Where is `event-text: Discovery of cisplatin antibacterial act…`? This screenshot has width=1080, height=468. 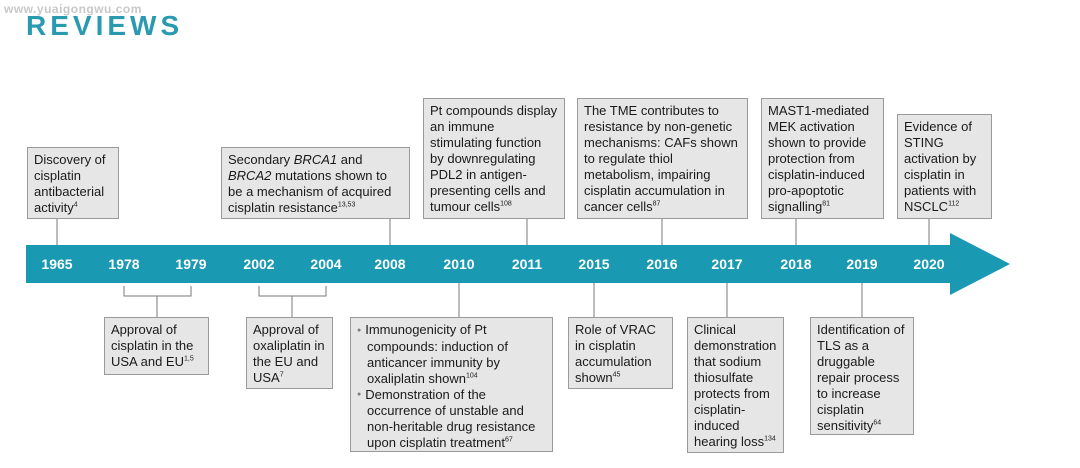
event-text: Discovery of cisplatin antibacterial act… is located at coordinates (70, 183).